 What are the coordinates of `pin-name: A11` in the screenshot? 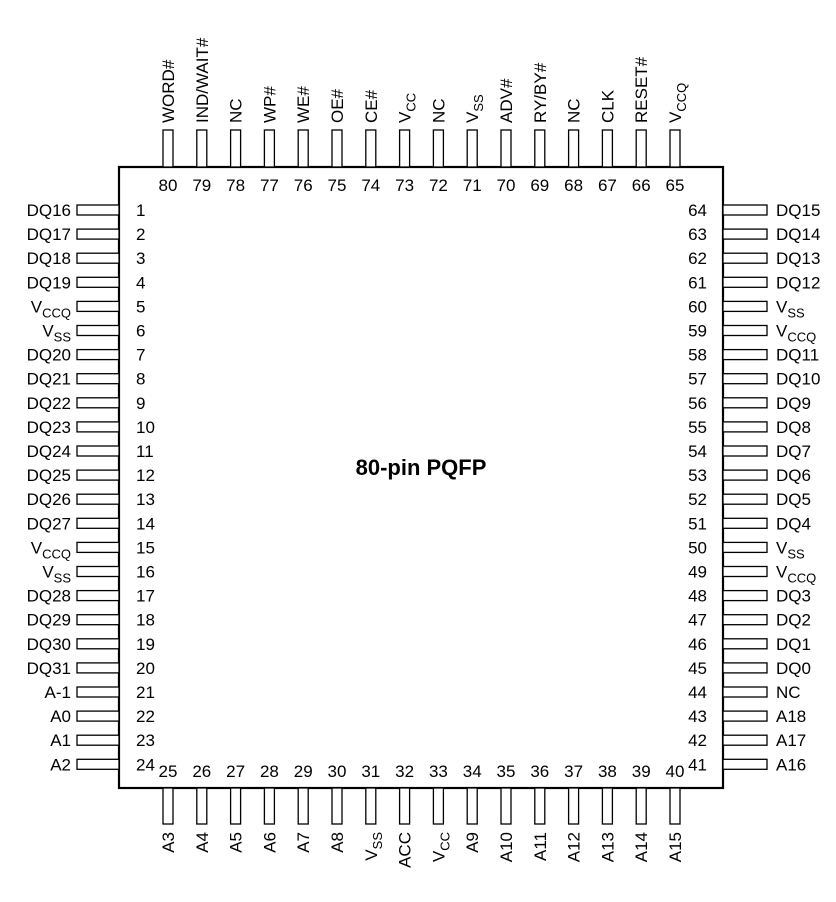 It's located at (540, 846).